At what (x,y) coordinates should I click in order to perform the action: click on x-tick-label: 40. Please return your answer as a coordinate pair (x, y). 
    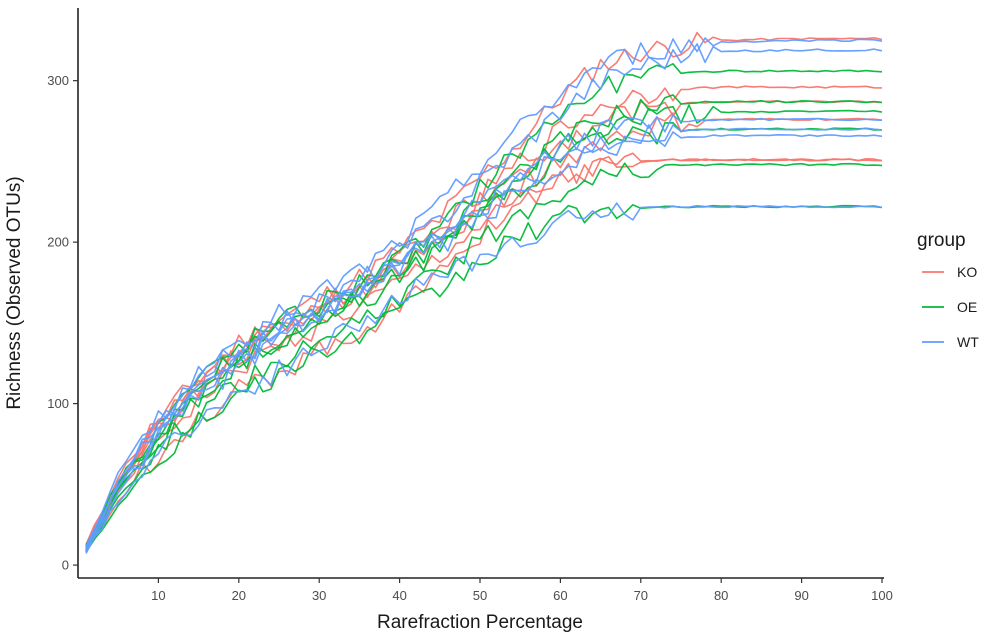
    Looking at the image, I should click on (399, 595).